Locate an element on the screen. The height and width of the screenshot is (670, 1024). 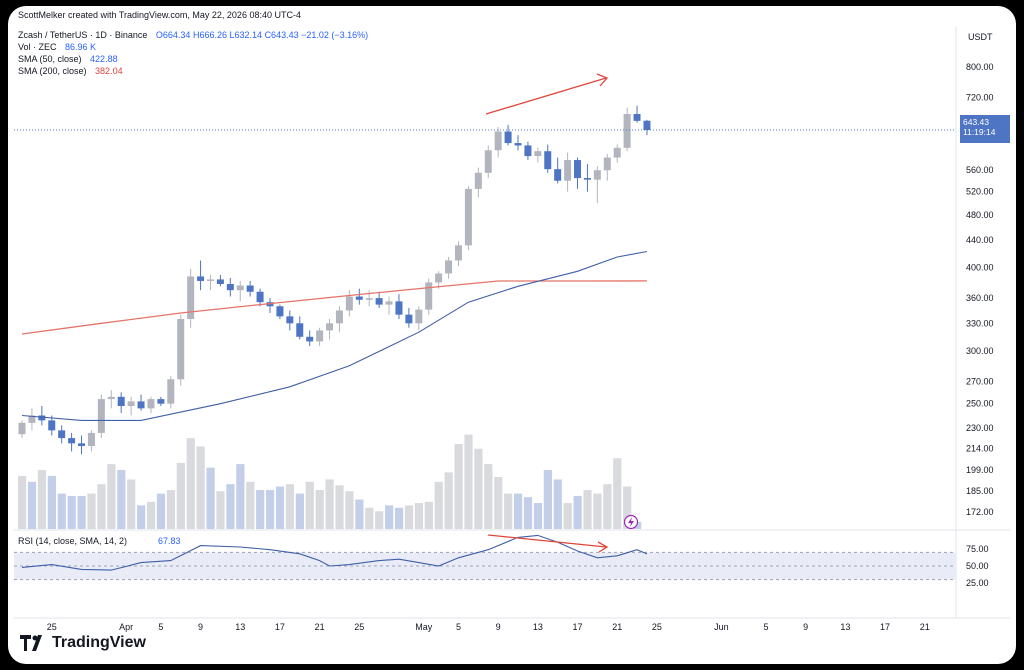
volume-legend: Vol · ZEC 86.96 K is located at coordinates (57, 47).